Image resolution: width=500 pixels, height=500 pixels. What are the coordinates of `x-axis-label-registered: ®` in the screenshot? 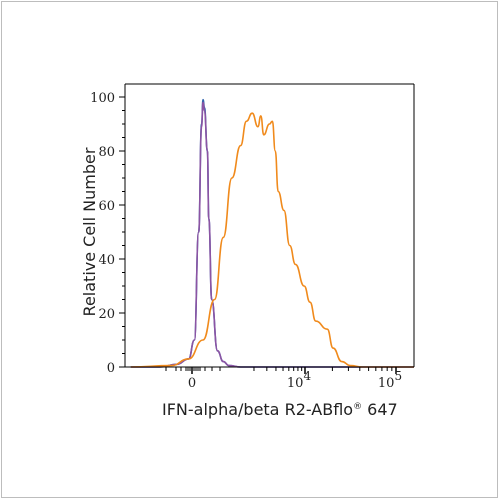 It's located at (357, 407).